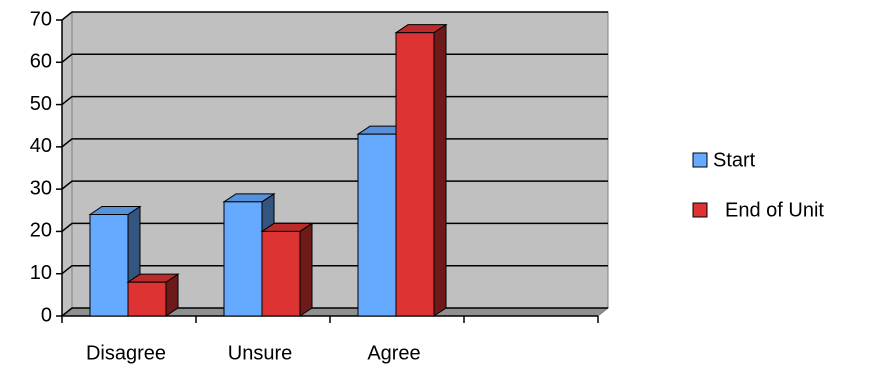  I want to click on y-tick-label: 20, so click(41, 231).